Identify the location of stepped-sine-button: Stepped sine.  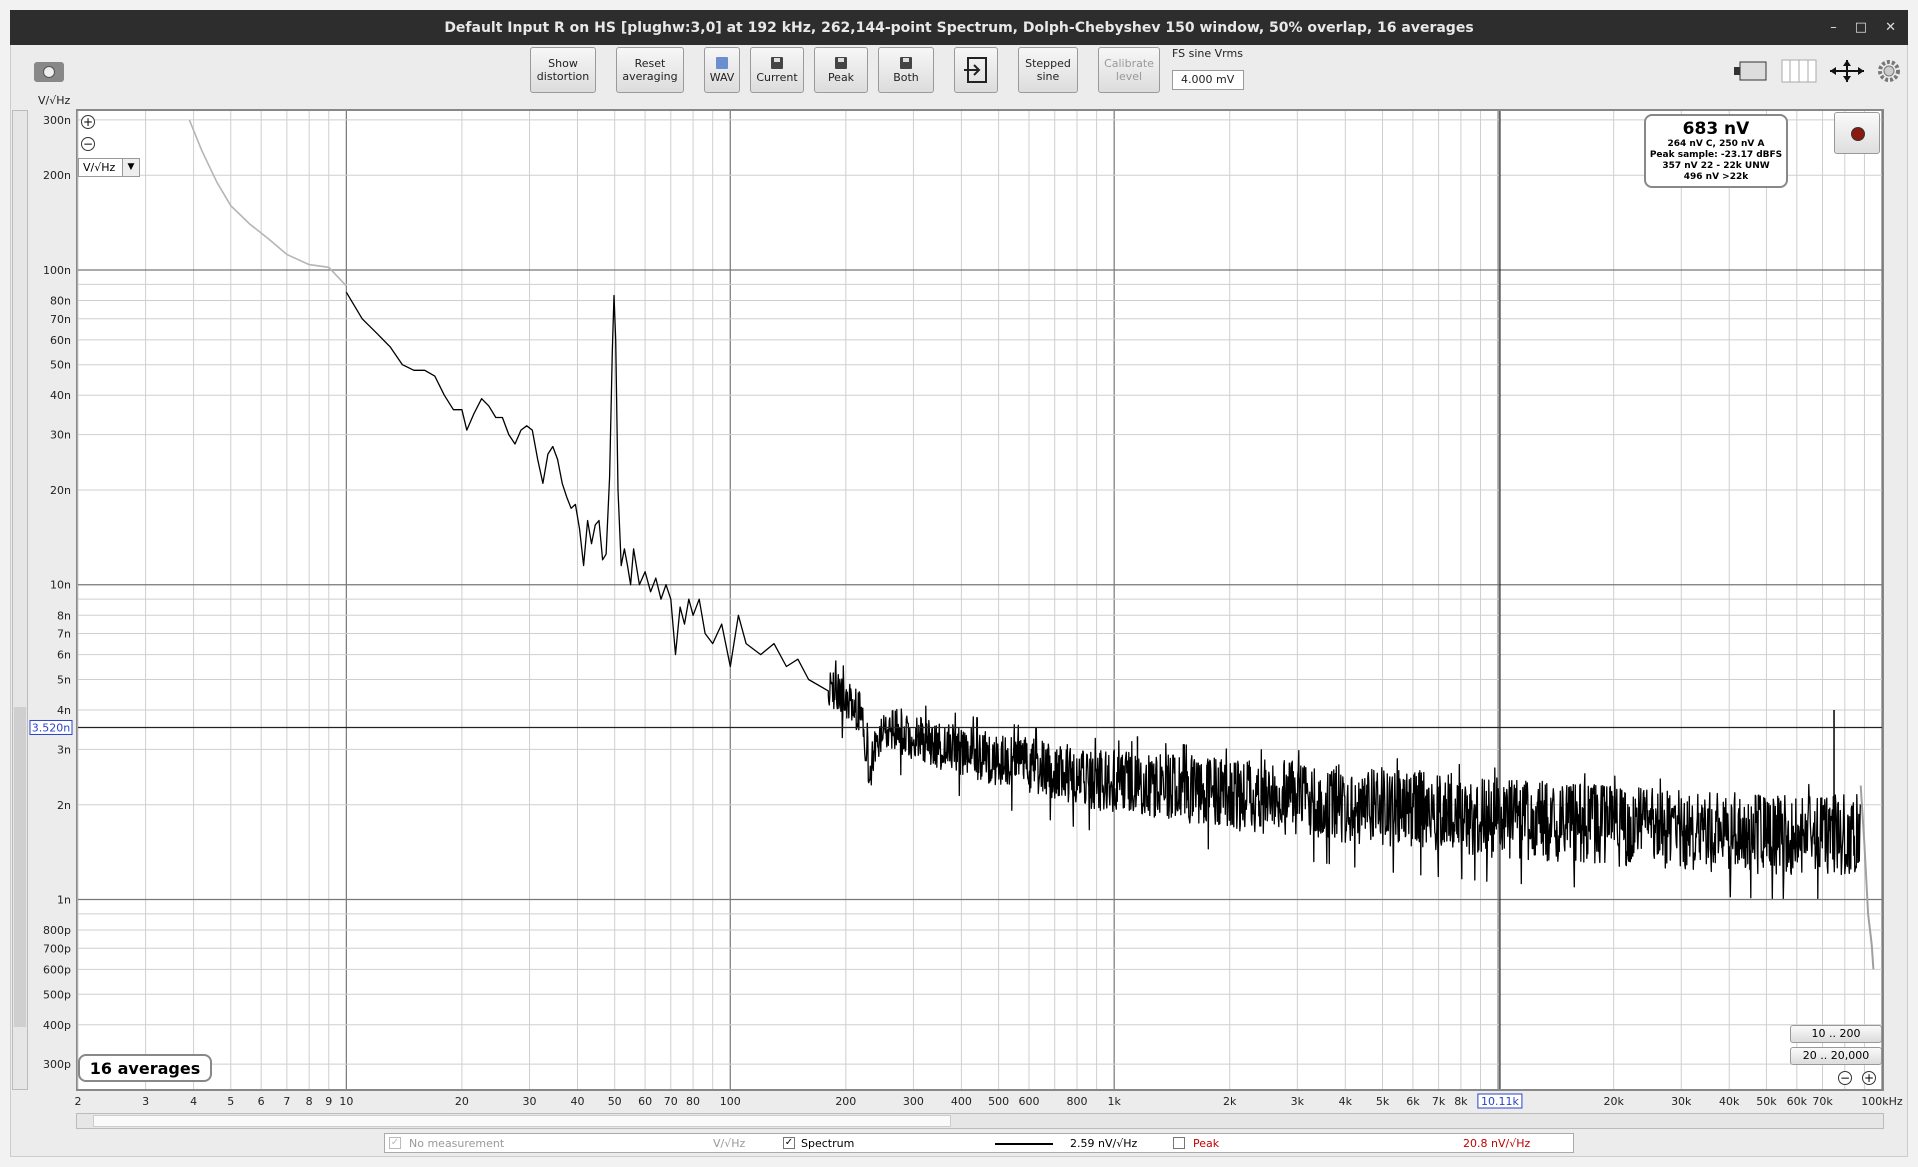
(1048, 70).